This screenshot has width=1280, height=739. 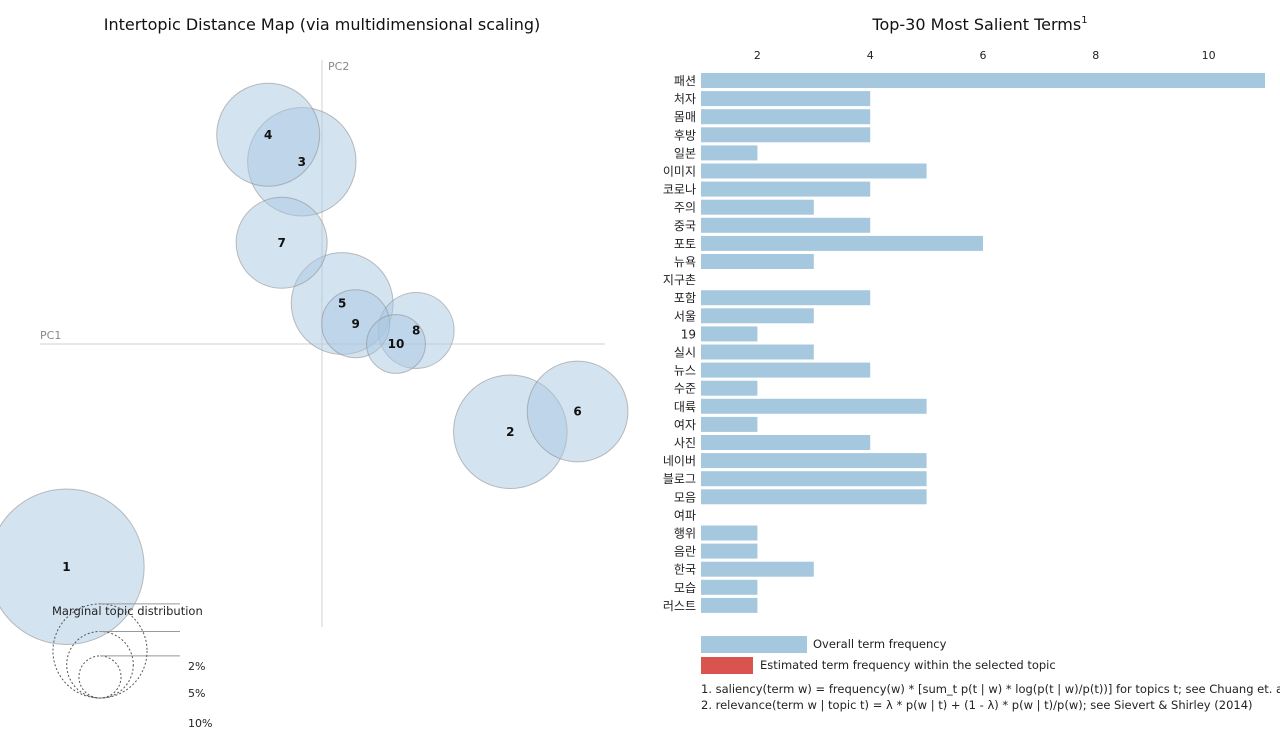 I want to click on x-tick-2: 2, so click(x=757, y=55).